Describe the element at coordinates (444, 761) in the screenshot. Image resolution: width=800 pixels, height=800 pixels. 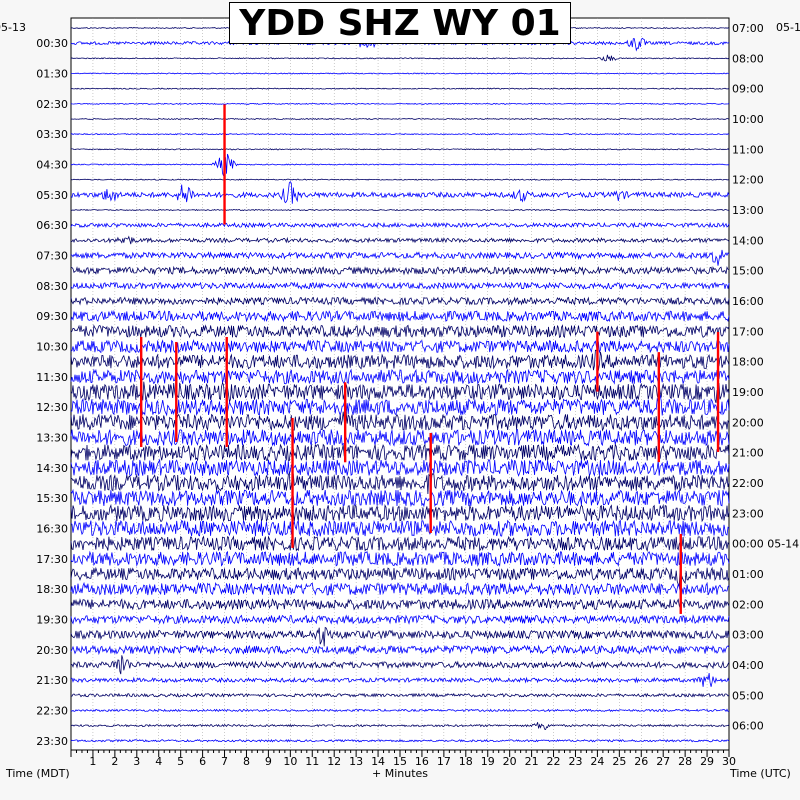
I see `x-tick-label: 17` at that location.